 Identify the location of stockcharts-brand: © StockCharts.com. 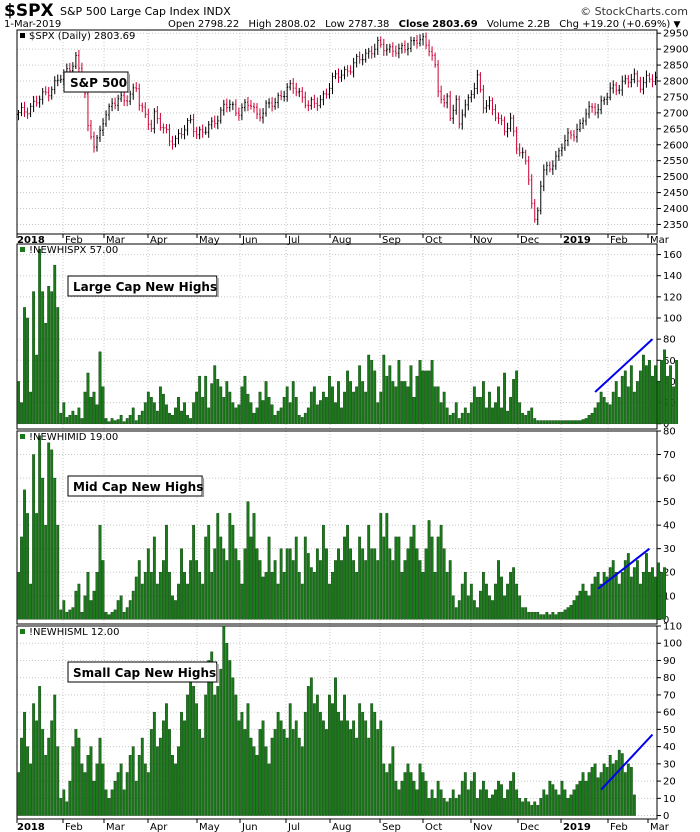
(634, 11).